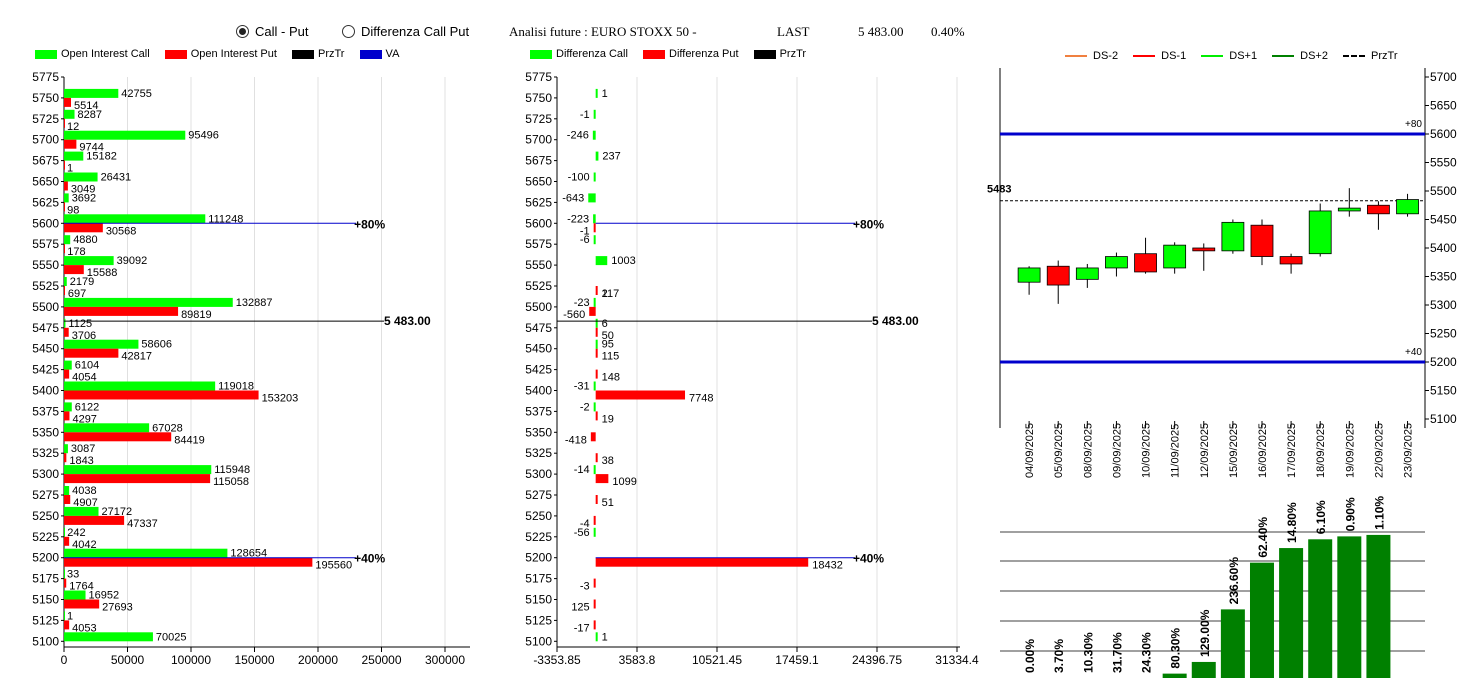  I want to click on diff-call-label: -2, so click(585, 407).